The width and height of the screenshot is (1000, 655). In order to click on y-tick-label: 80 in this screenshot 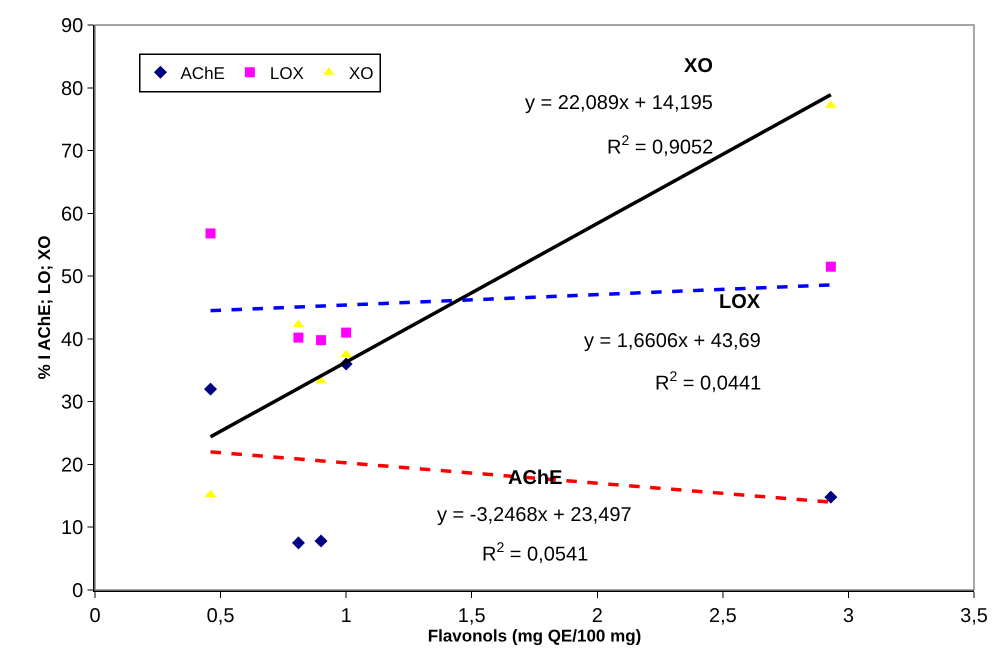, I will do `click(72, 89)`.